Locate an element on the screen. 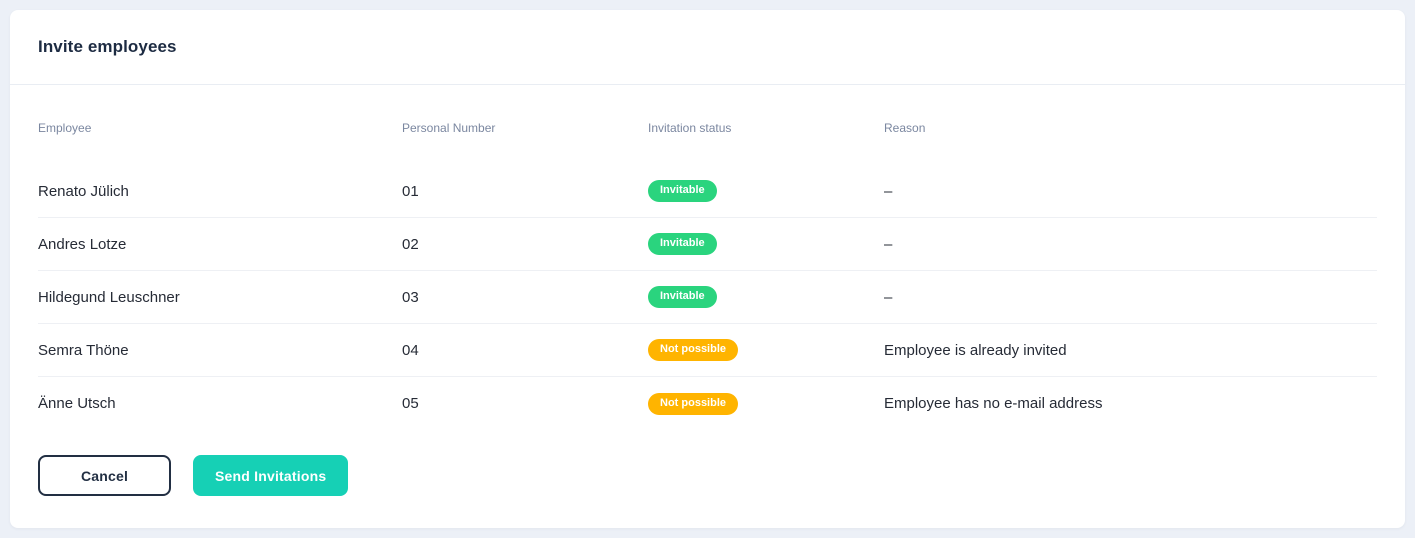 This screenshot has width=1415, height=538. personal-number-cell: 02 is located at coordinates (410, 244).